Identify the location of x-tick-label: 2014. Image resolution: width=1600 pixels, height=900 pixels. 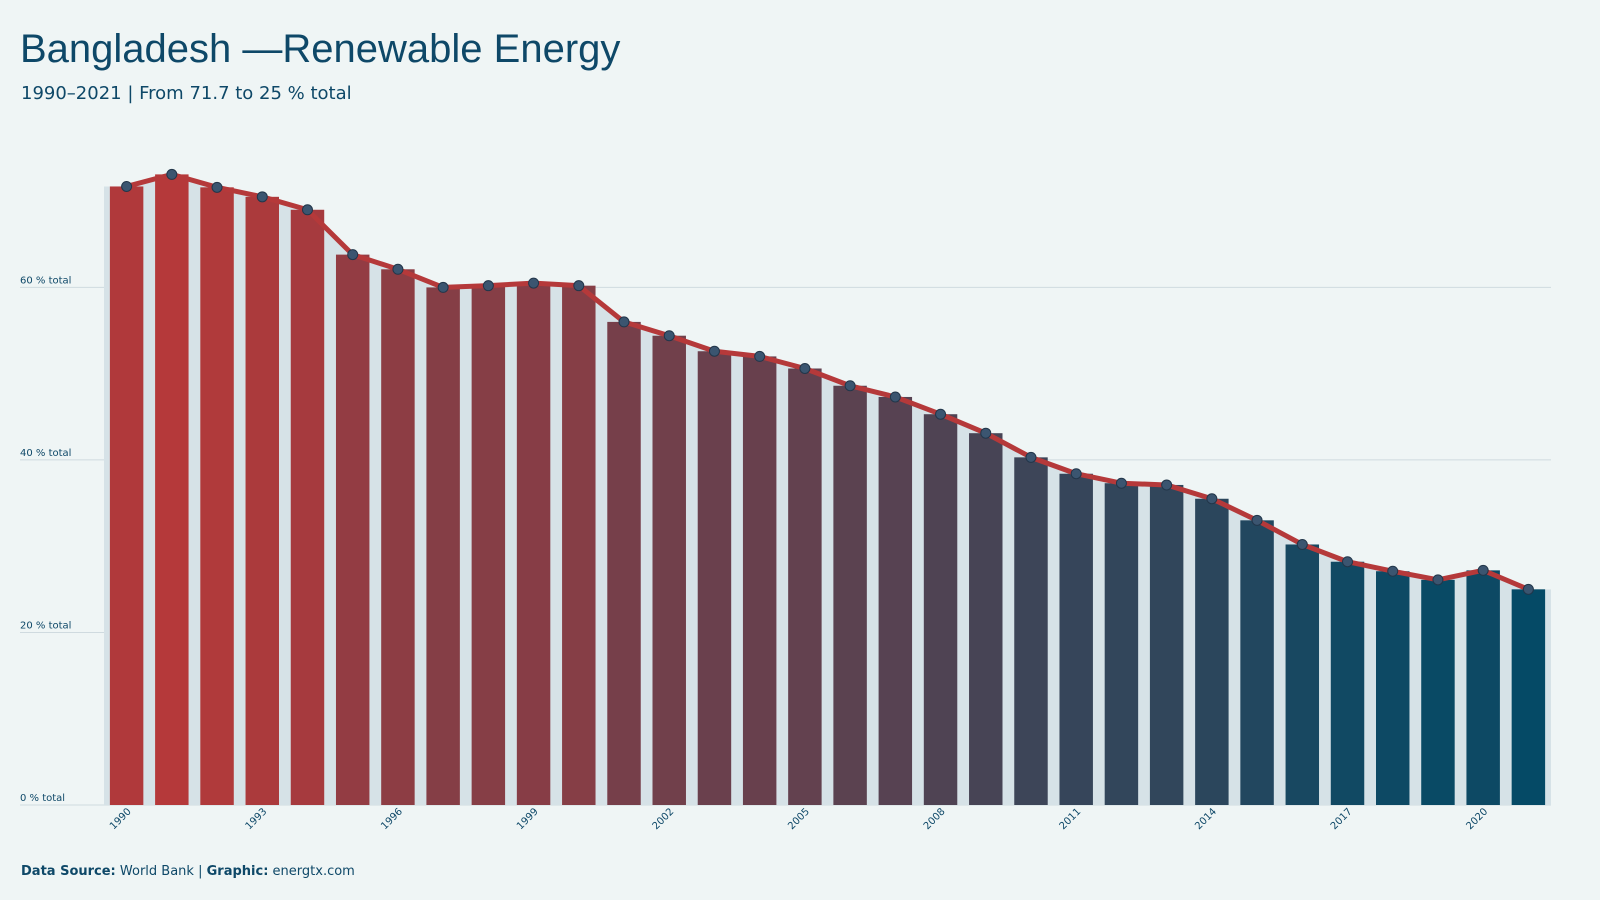
(1206, 819).